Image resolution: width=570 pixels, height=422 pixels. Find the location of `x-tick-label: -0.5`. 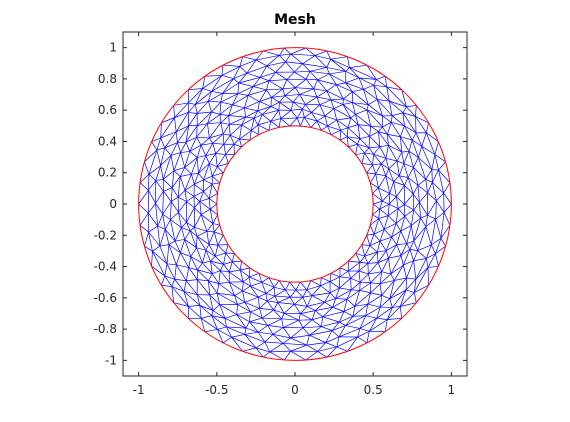

x-tick-label: -0.5 is located at coordinates (216, 390).